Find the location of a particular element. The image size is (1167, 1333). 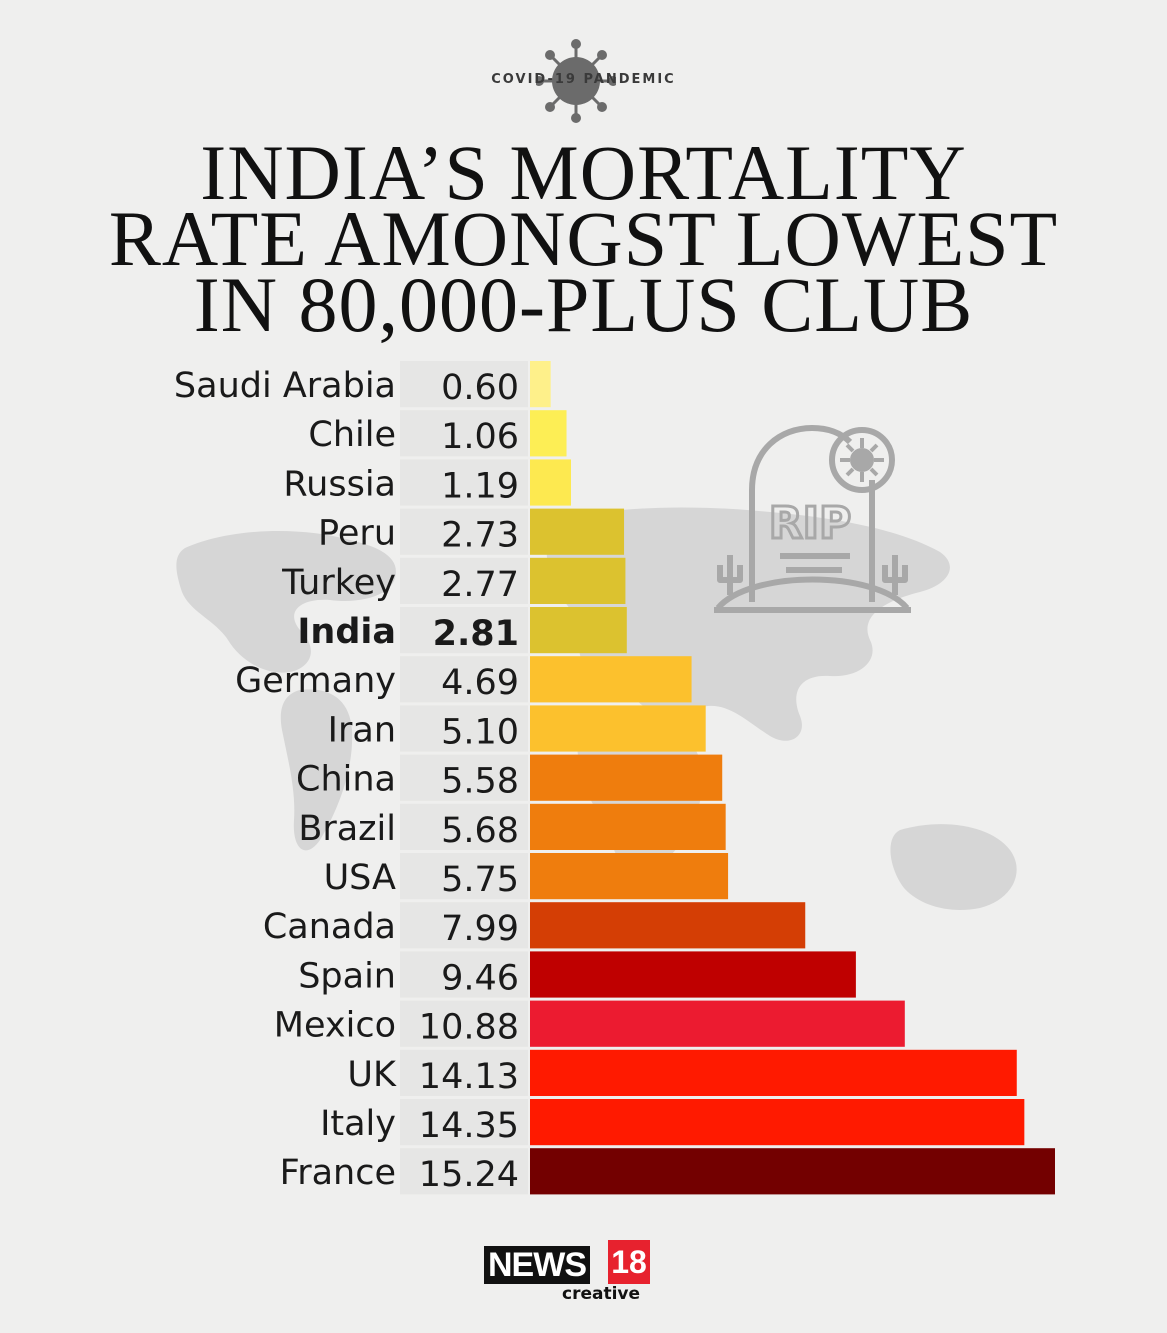

value-label: 5.10 is located at coordinates (480, 732).